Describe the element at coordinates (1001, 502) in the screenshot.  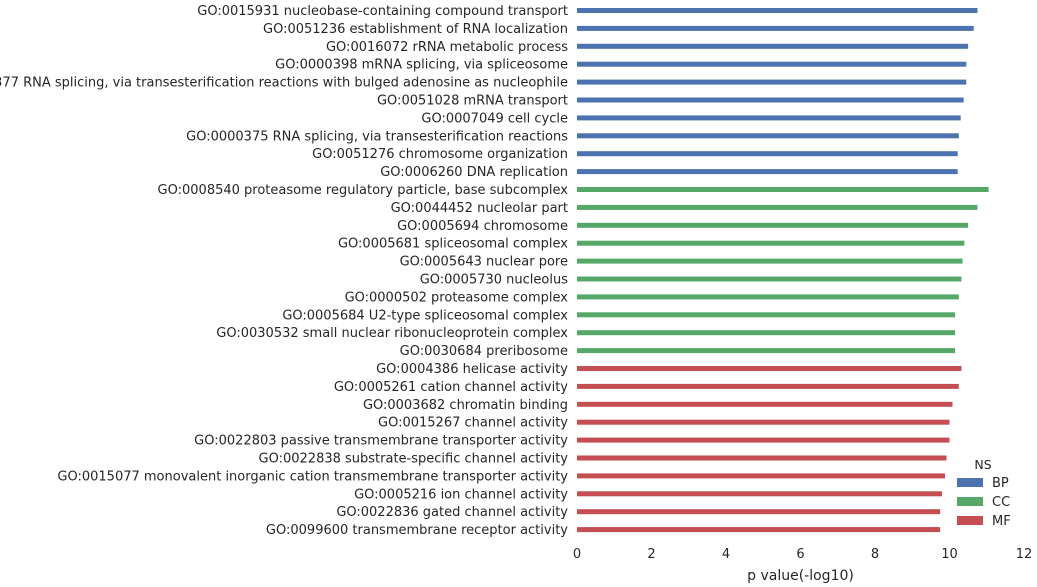
I see `legend-label: CC` at that location.